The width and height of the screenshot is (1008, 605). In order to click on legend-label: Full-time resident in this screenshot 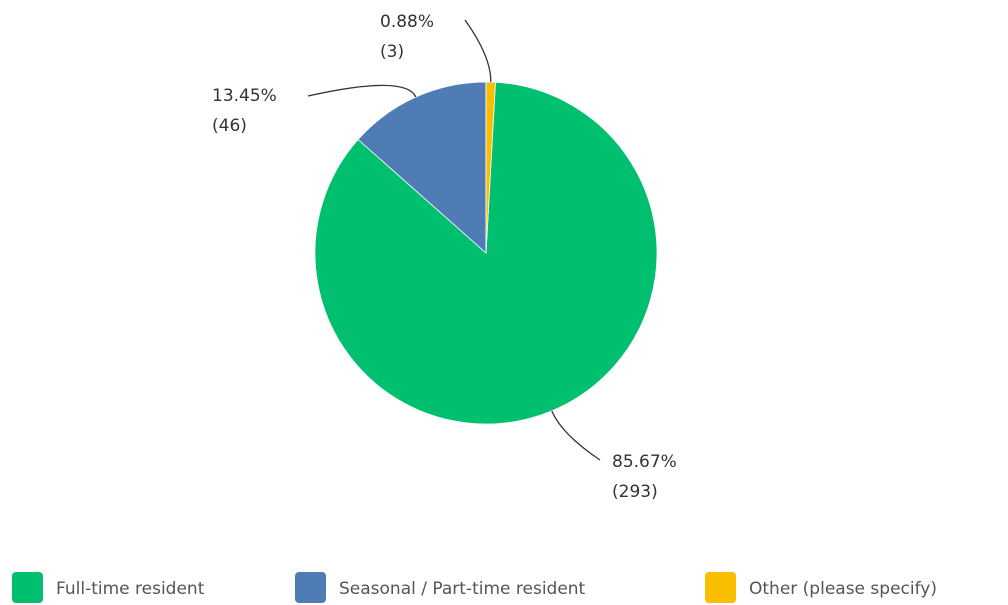, I will do `click(130, 589)`.